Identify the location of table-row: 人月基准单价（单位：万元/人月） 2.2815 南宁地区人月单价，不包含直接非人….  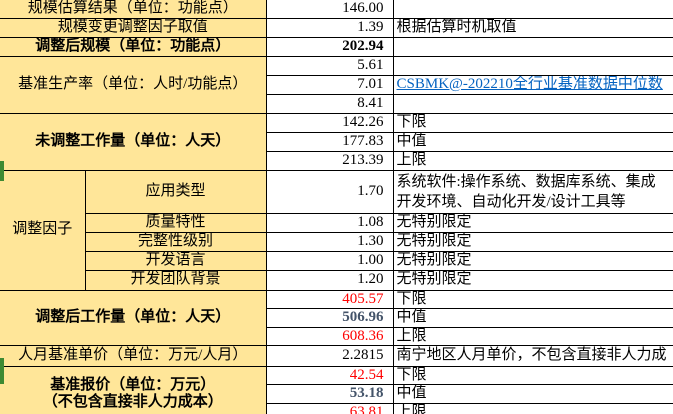
(336, 356).